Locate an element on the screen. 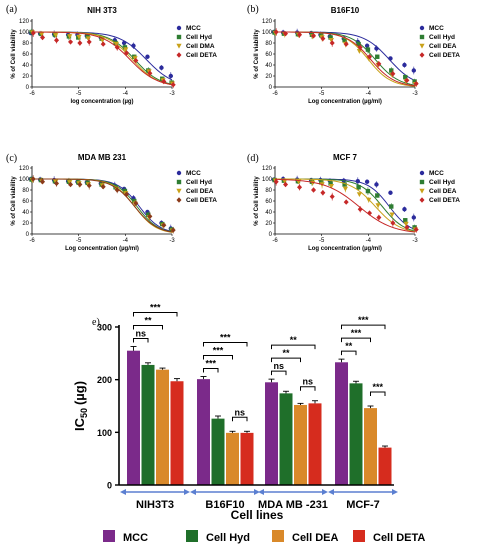 This screenshot has height=550, width=477. significance-bracket: ns is located at coordinates (279, 368).